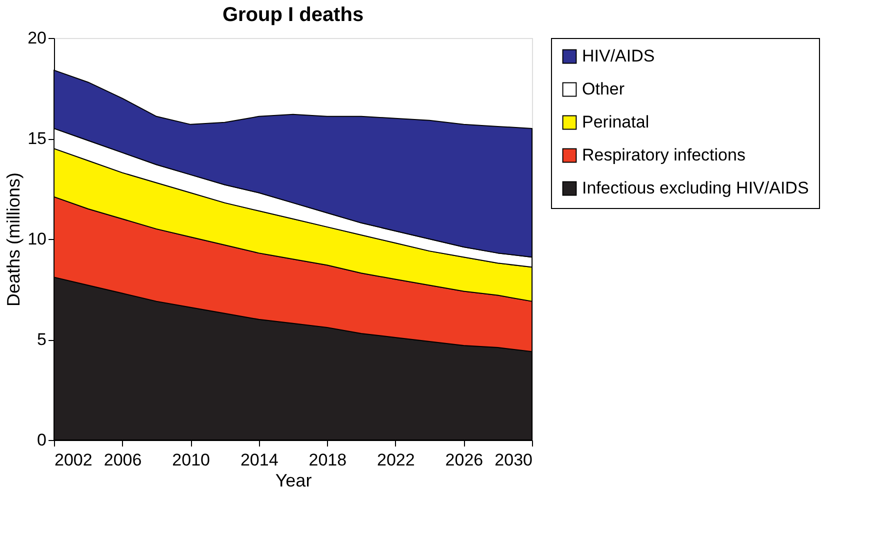 This screenshot has width=884, height=550. What do you see at coordinates (73, 460) in the screenshot?
I see `x-tick-label: 2002` at bounding box center [73, 460].